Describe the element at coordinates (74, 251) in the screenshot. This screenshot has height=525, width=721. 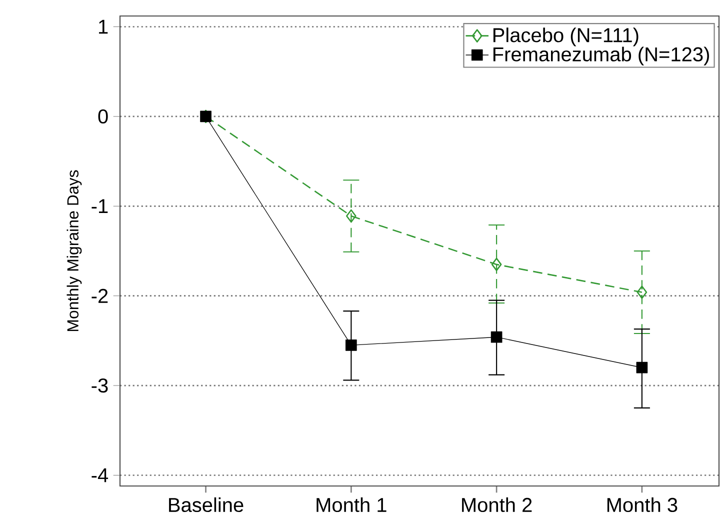
I see `y-axis-title: Monthly Migraine Days` at that location.